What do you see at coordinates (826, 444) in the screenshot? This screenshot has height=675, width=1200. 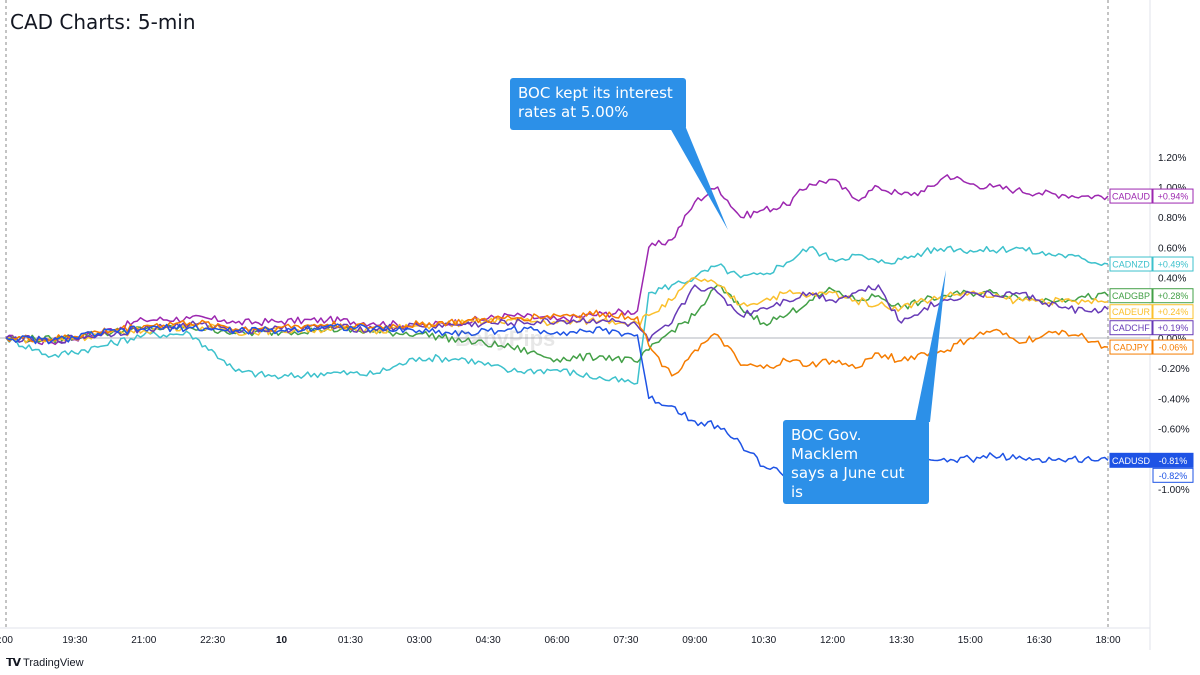 I see `annotation-macklem-line: BOC Gov. Macklem` at bounding box center [826, 444].